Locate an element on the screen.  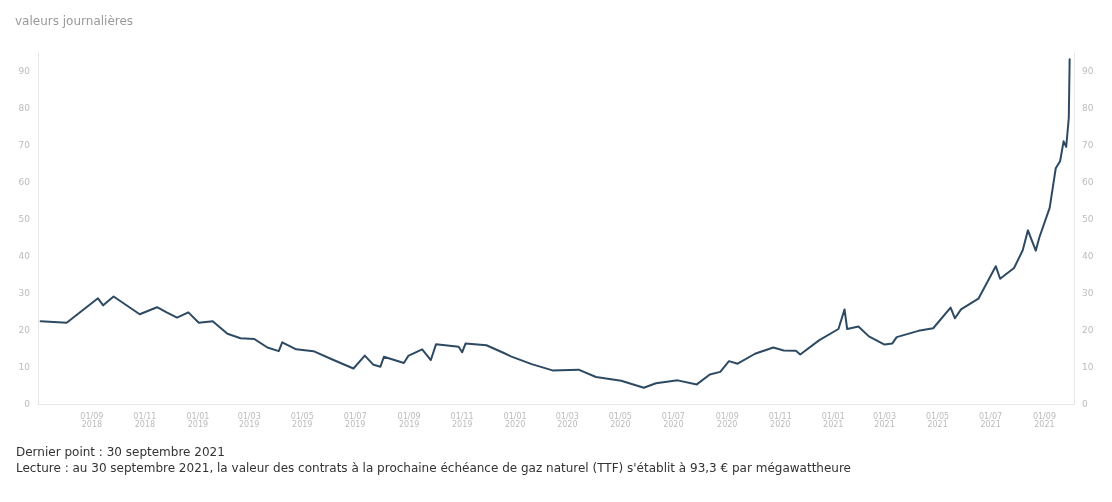
y-tick-label: 20 is located at coordinates (24, 330).